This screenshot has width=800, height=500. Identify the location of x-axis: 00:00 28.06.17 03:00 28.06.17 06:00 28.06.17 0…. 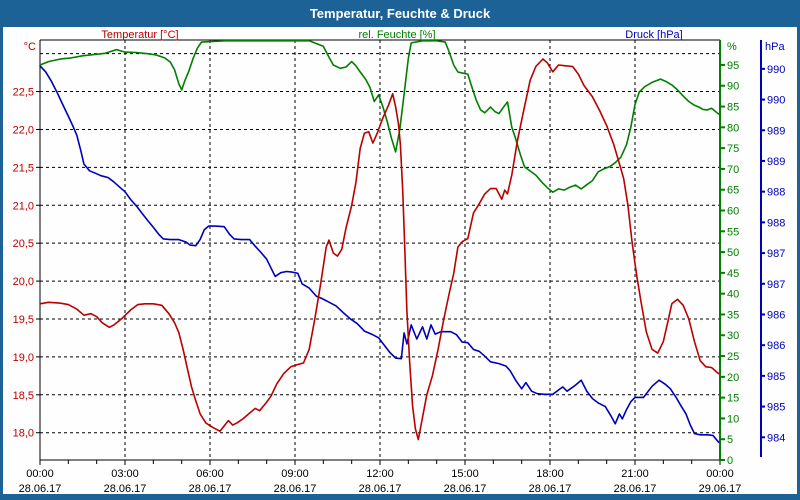
(380, 477).